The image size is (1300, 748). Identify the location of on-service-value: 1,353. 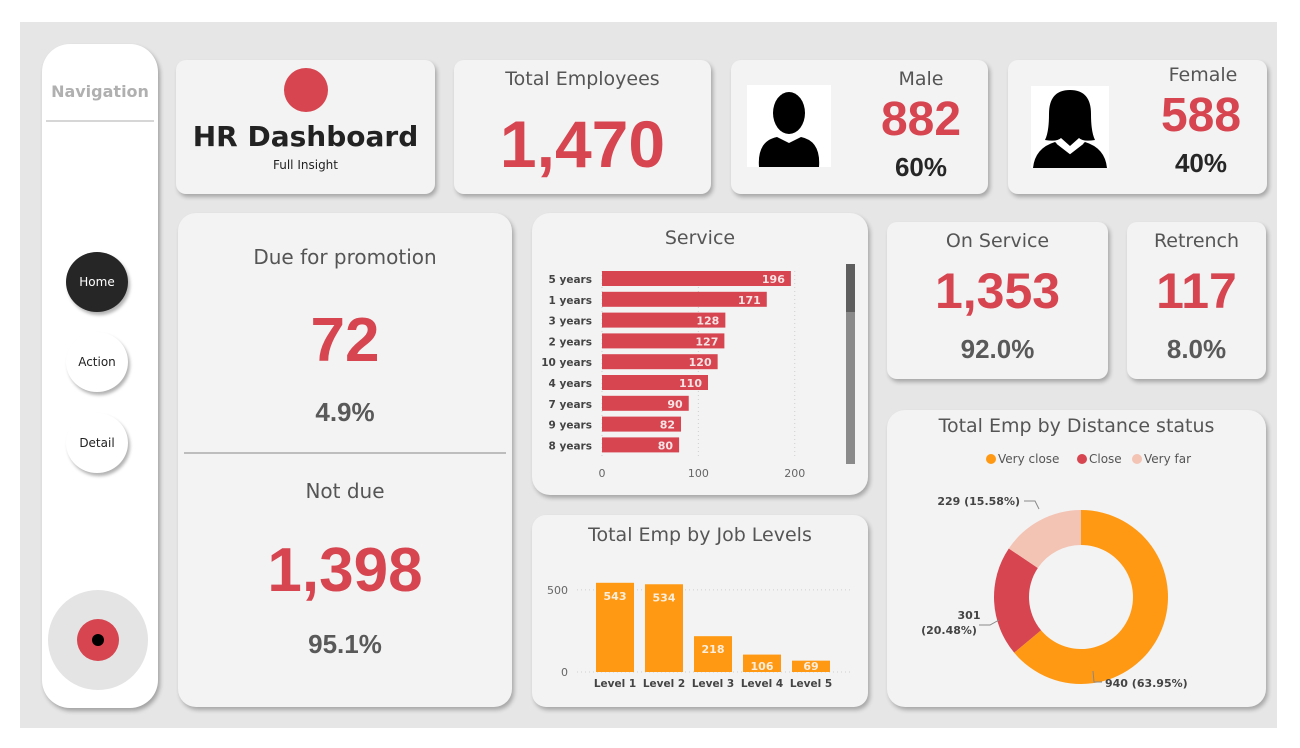
(997, 291).